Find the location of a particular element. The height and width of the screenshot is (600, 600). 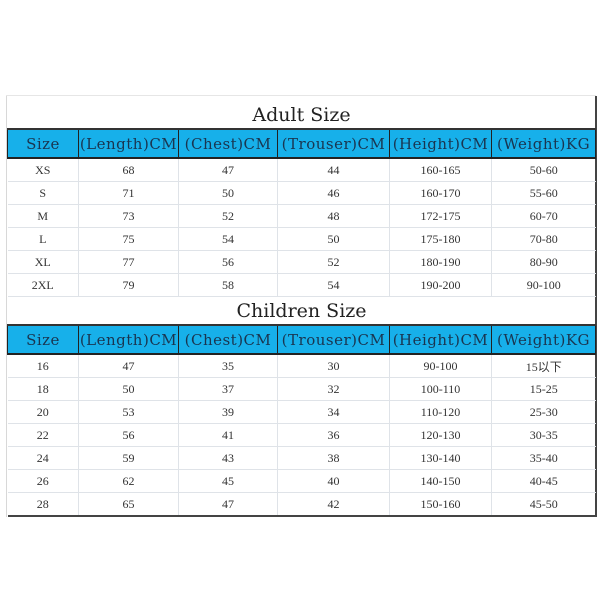

table-cell: 36 is located at coordinates (333, 435).